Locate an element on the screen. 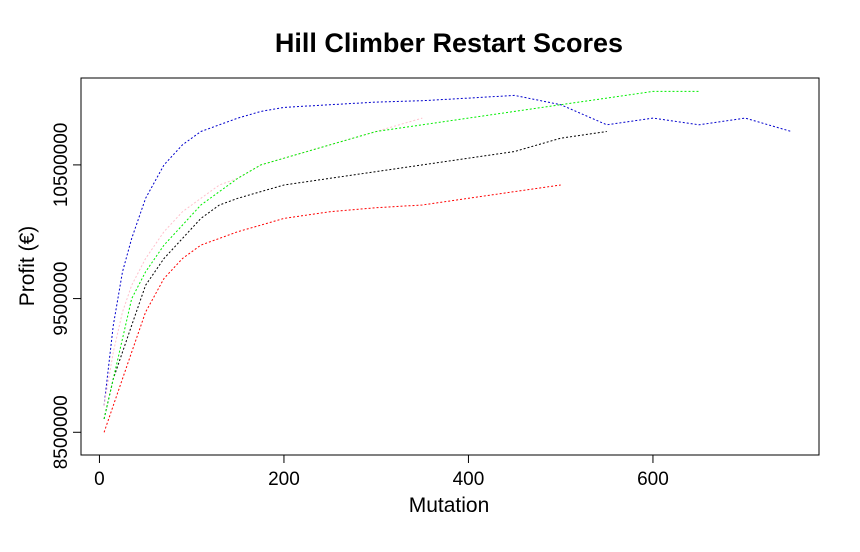  y-tick-label: 9500000 is located at coordinates (61, 299).